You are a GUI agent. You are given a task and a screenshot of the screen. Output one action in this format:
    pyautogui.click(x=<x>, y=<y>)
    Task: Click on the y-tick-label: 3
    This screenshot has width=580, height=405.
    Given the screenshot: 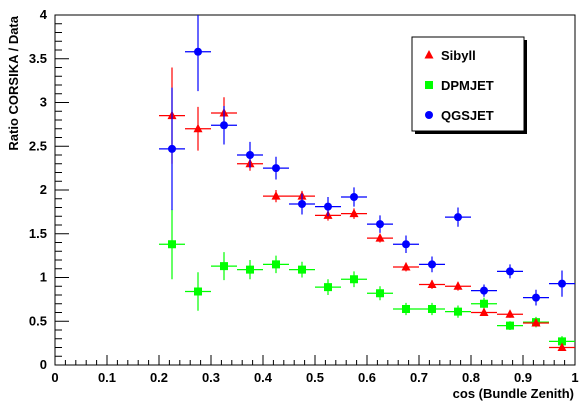 What is the action you would take?
    pyautogui.click(x=43, y=102)
    